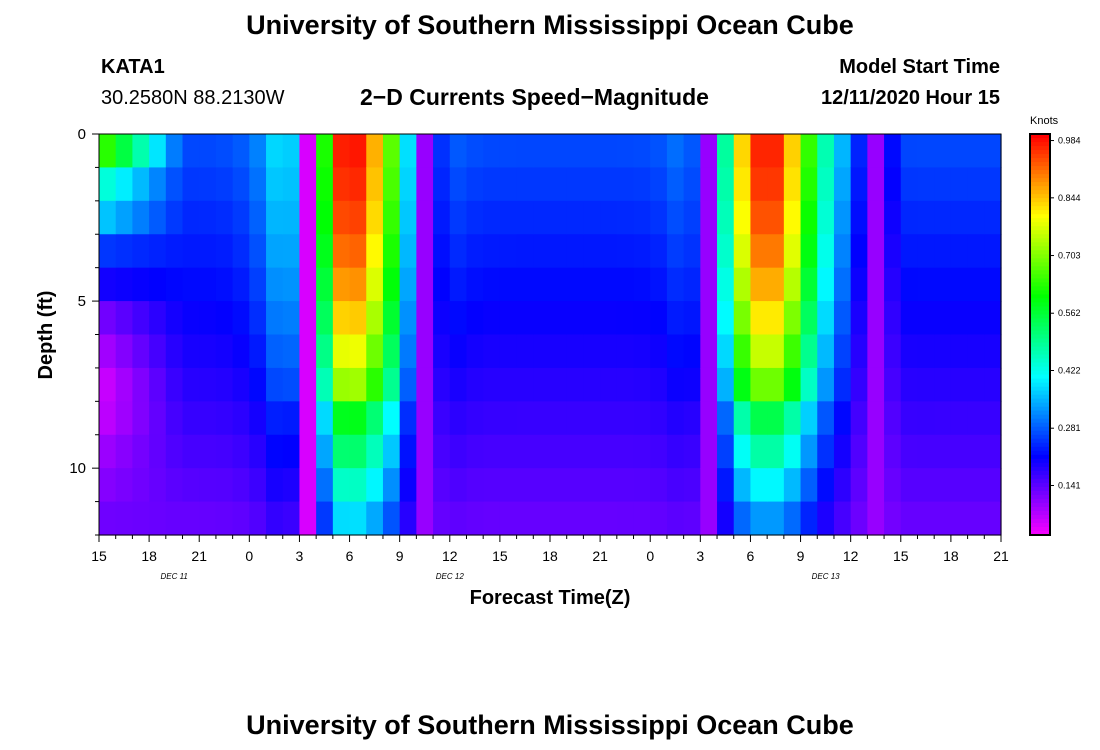  What do you see at coordinates (77, 468) in the screenshot?
I see `y-tick-label: 10` at bounding box center [77, 468].